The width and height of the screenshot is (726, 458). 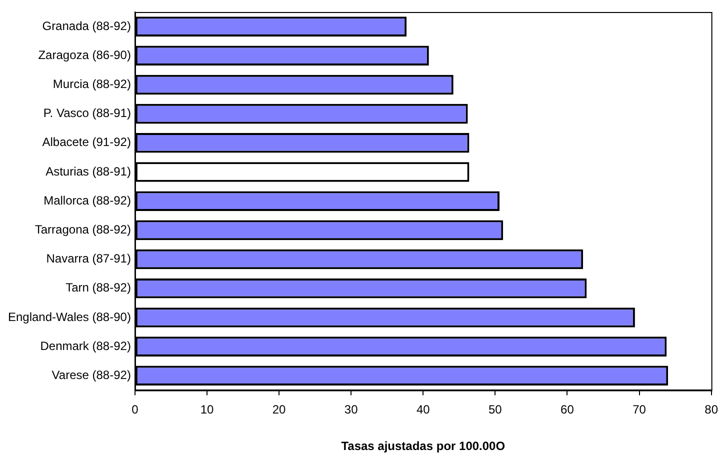 I want to click on y-tick-label: England-Wales (88-90), so click(x=69, y=317).